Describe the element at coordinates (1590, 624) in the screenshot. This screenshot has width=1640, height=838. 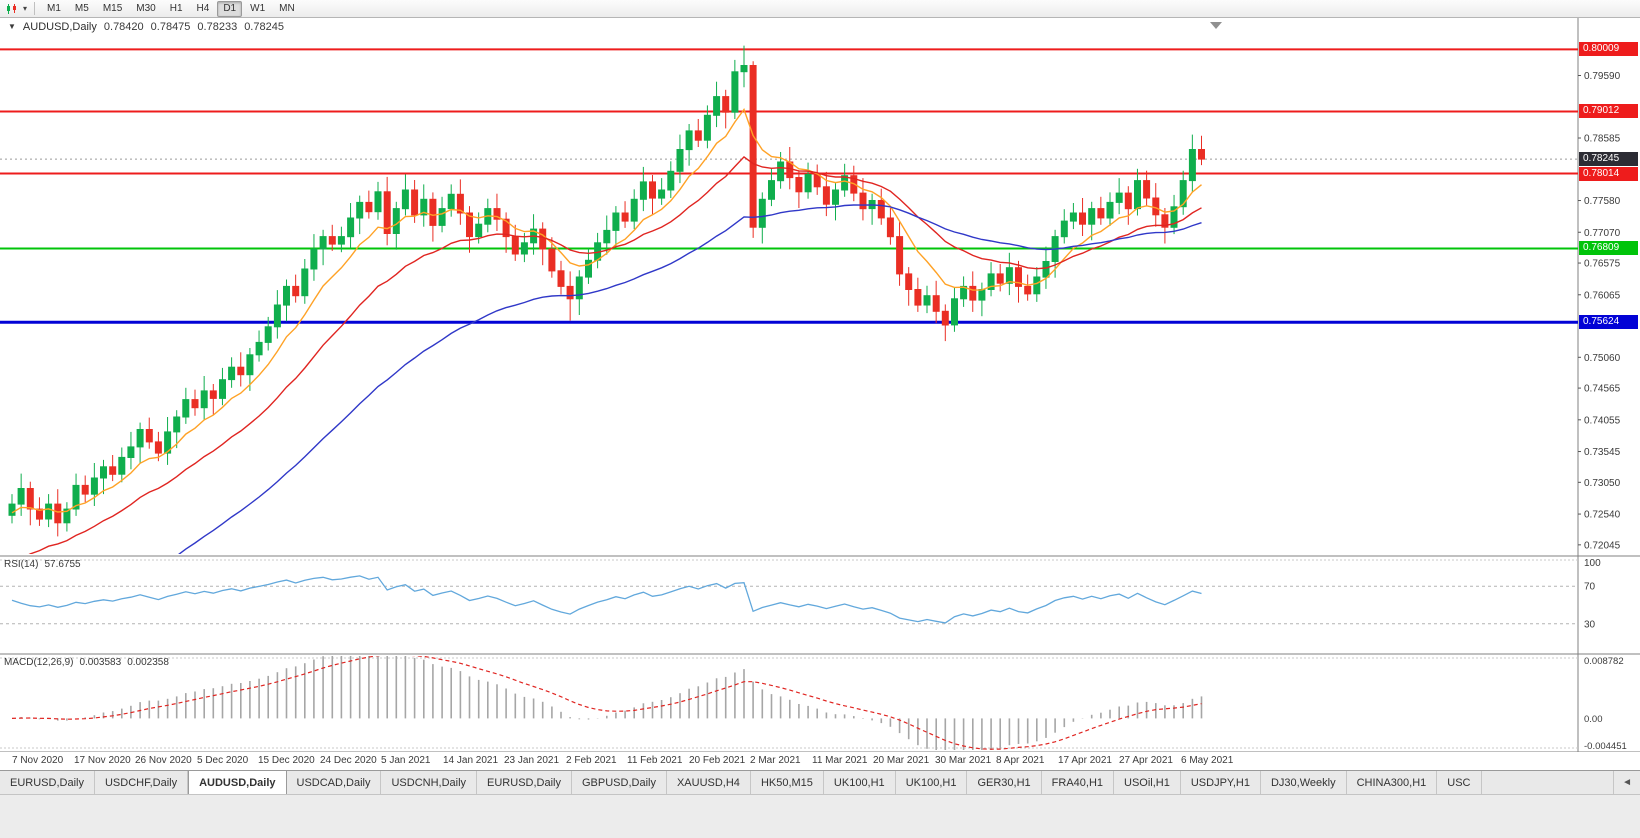
I see `rsi-axis-label: 30` at that location.